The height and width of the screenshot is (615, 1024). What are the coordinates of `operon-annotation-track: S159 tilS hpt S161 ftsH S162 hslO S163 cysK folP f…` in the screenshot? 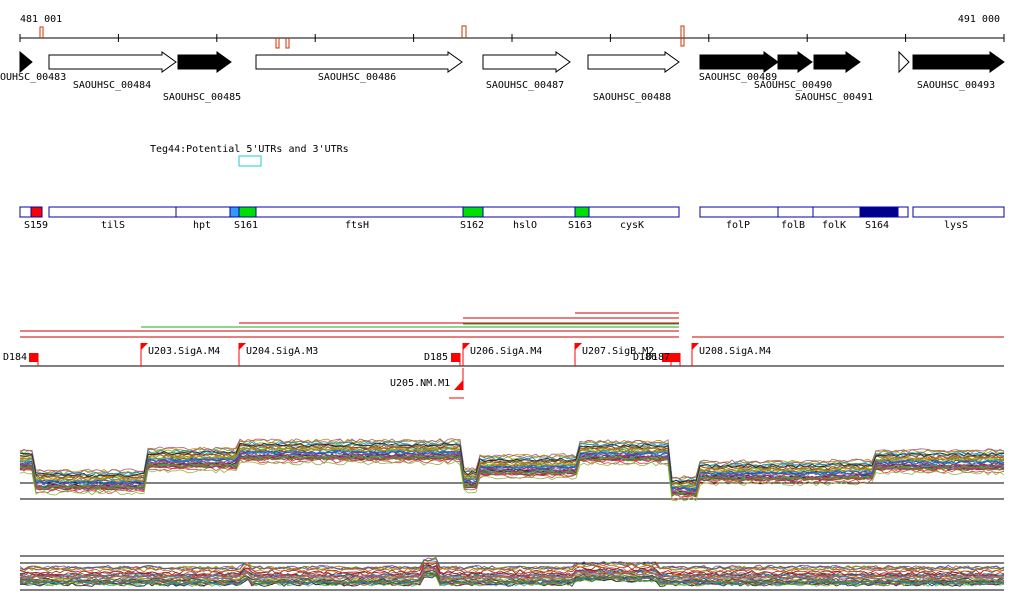 It's located at (512, 218).